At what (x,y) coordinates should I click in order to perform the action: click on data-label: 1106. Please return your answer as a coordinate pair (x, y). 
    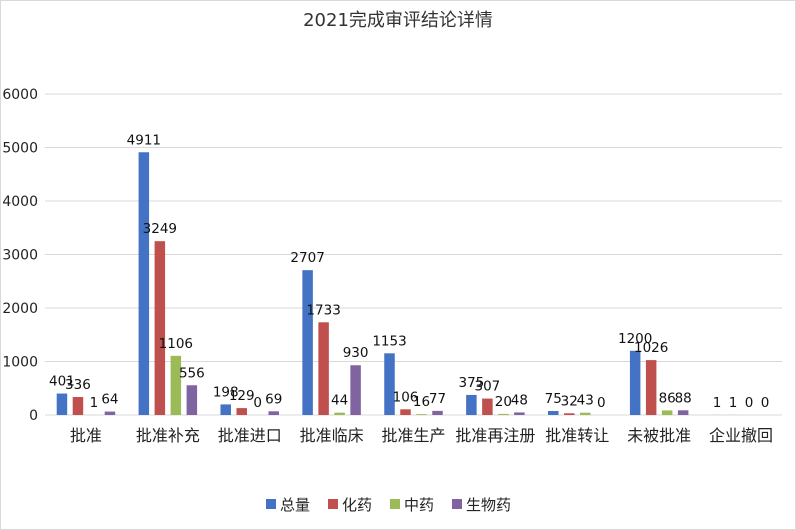
    Looking at the image, I should click on (176, 344).